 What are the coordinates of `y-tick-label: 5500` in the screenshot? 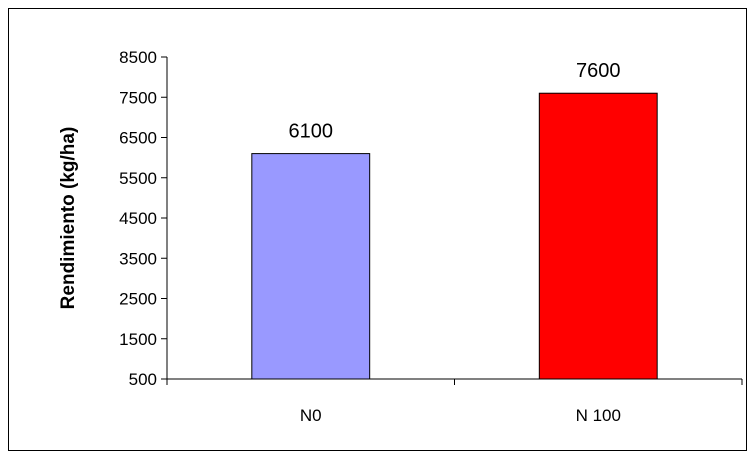 It's located at (138, 178).